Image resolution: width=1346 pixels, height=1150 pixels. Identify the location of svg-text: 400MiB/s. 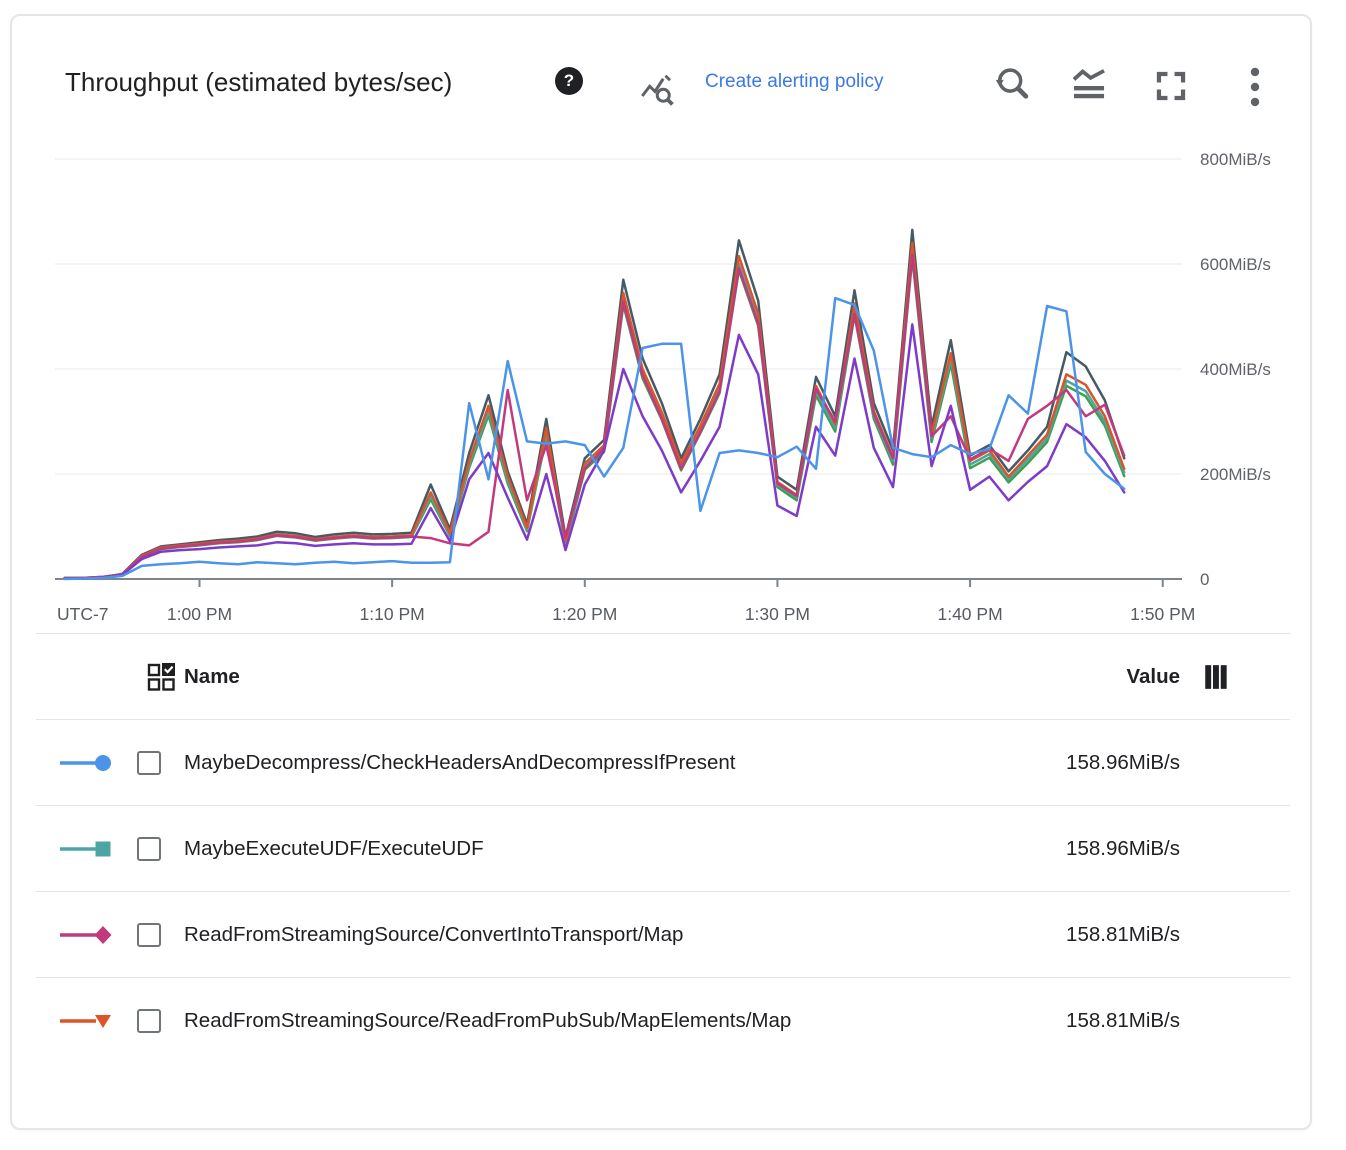
(1235, 369).